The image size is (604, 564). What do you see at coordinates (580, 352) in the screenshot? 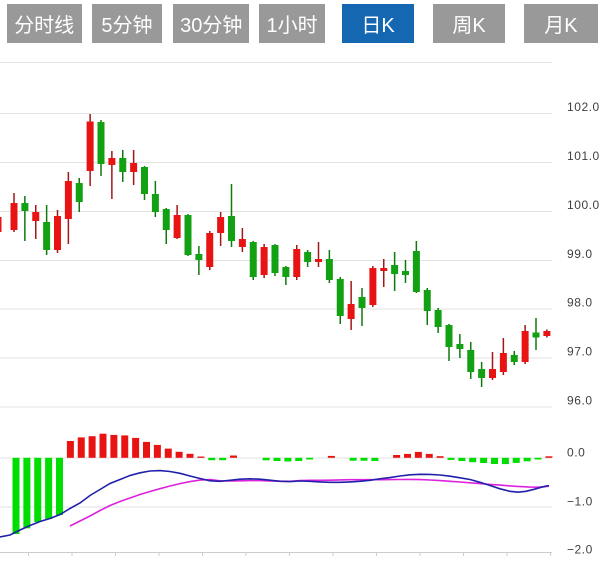
I see `svg-text: 97.0` at bounding box center [580, 352].